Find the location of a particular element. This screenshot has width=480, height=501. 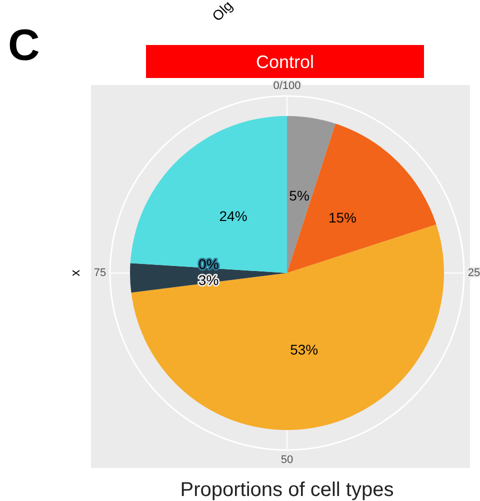

text: Olg is located at coordinates (222, 12).